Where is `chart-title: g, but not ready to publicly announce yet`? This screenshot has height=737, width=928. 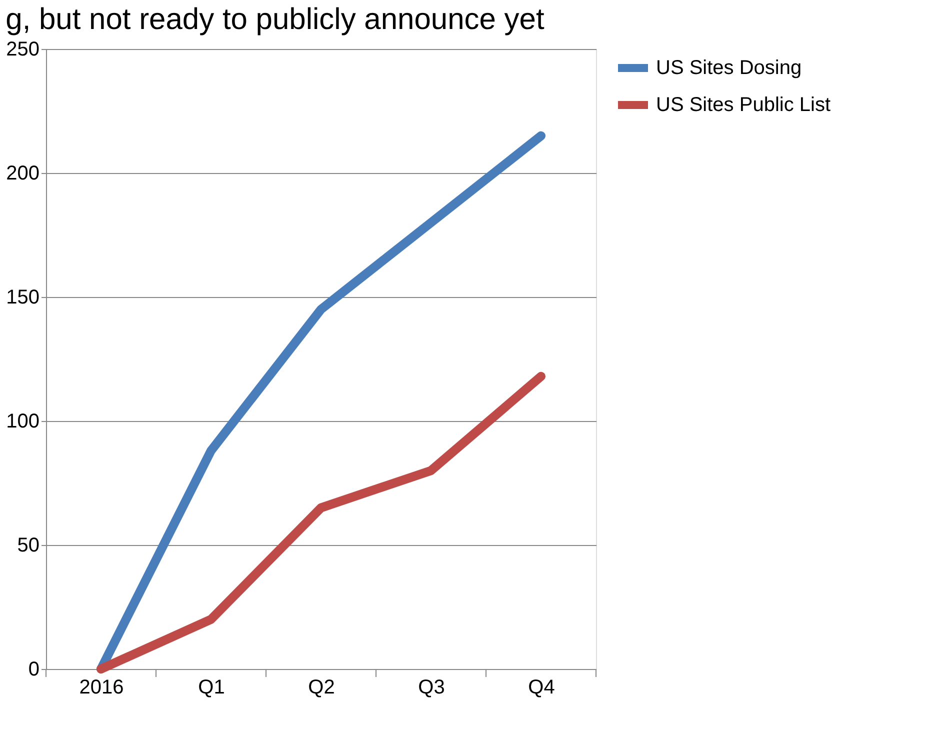
chart-title: g, but not ready to publicly announce yet is located at coordinates (275, 19).